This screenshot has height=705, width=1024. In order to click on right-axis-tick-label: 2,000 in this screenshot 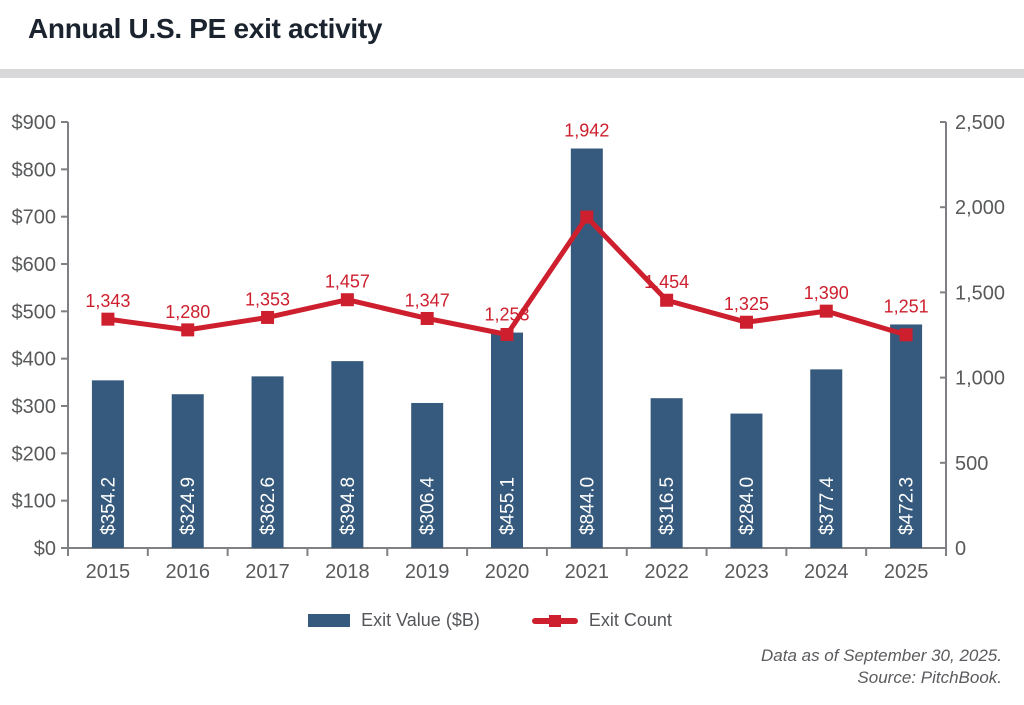, I will do `click(980, 208)`.